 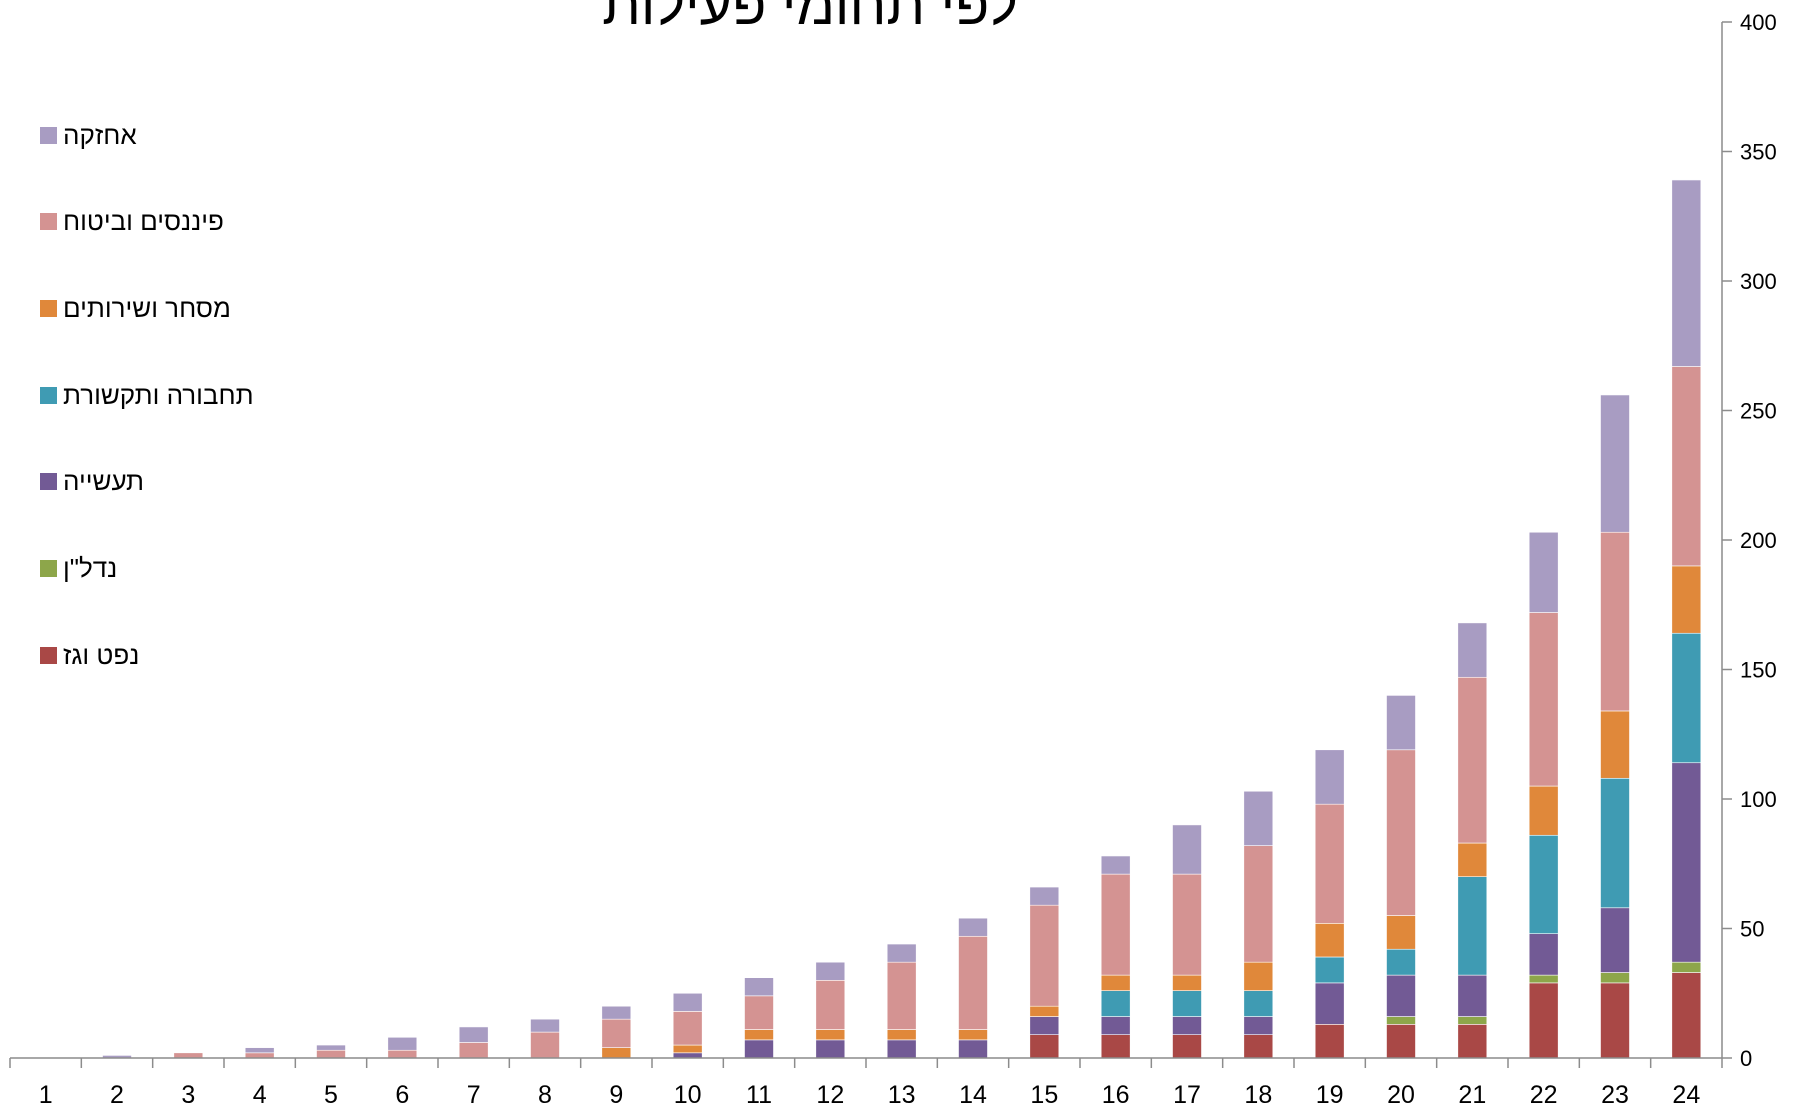 I want to click on legend-item: נדל"ן, so click(x=79, y=568).